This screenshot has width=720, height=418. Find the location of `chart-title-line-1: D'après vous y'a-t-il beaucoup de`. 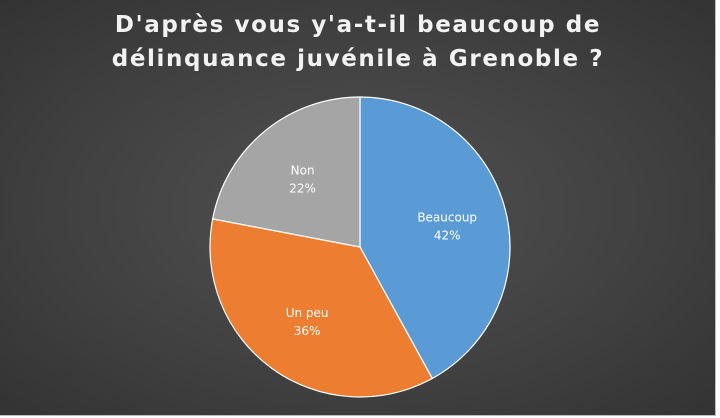

chart-title-line-1: D'après vous y'a-t-il beaucoup de is located at coordinates (358, 25).